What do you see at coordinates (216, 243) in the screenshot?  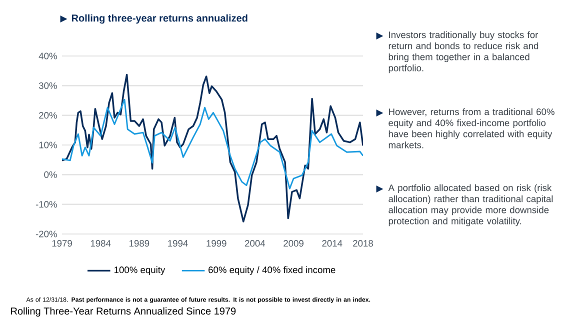 I see `x-tick-label: 1999` at bounding box center [216, 243].